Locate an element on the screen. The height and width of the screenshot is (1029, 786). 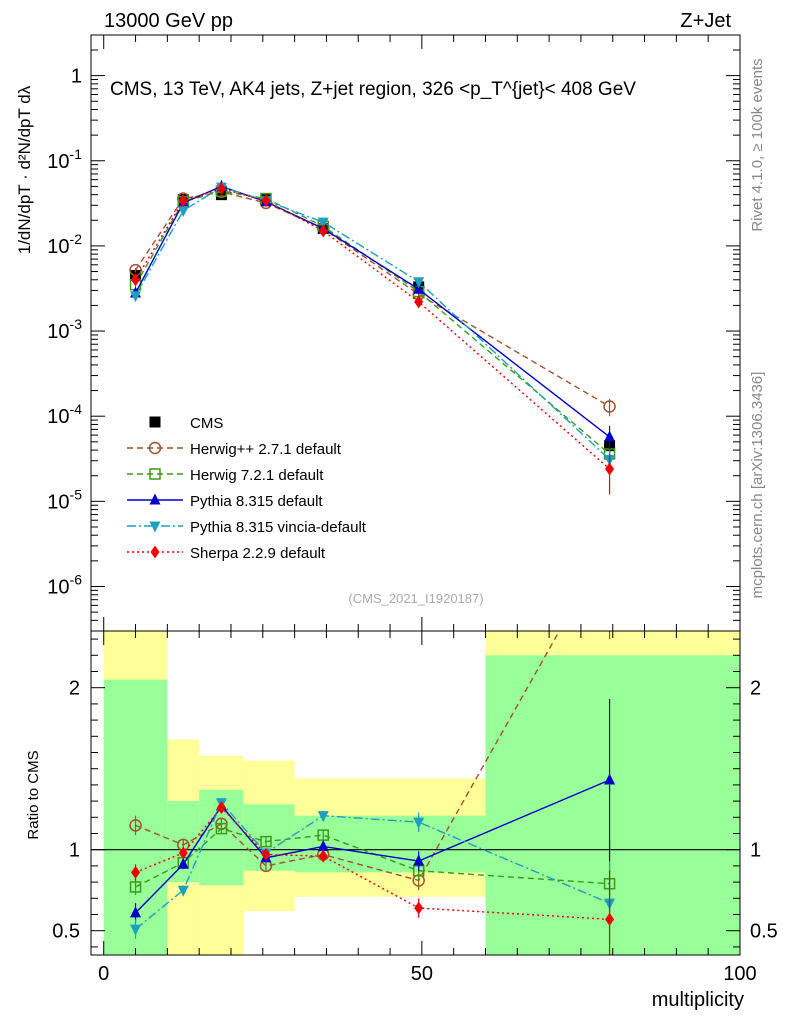
legend-entry: Pythia 8.315 default is located at coordinates (225, 501).